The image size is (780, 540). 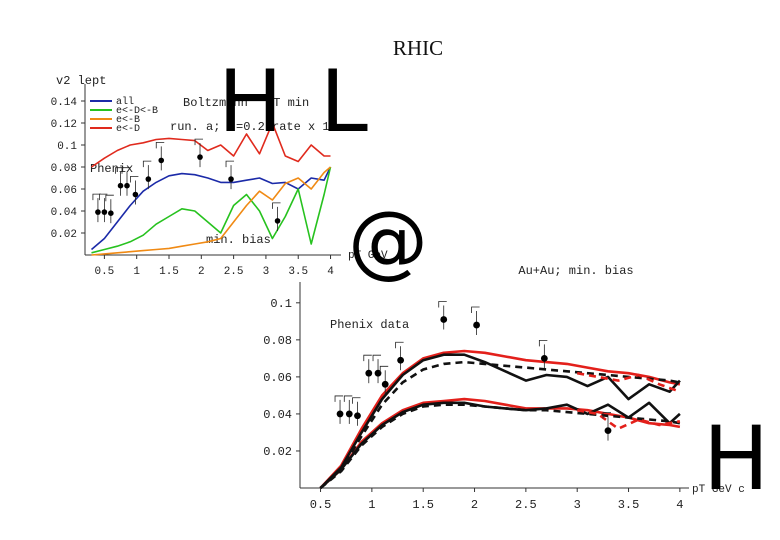 I want to click on top-xlabel: pT GeV, so click(x=368, y=256).